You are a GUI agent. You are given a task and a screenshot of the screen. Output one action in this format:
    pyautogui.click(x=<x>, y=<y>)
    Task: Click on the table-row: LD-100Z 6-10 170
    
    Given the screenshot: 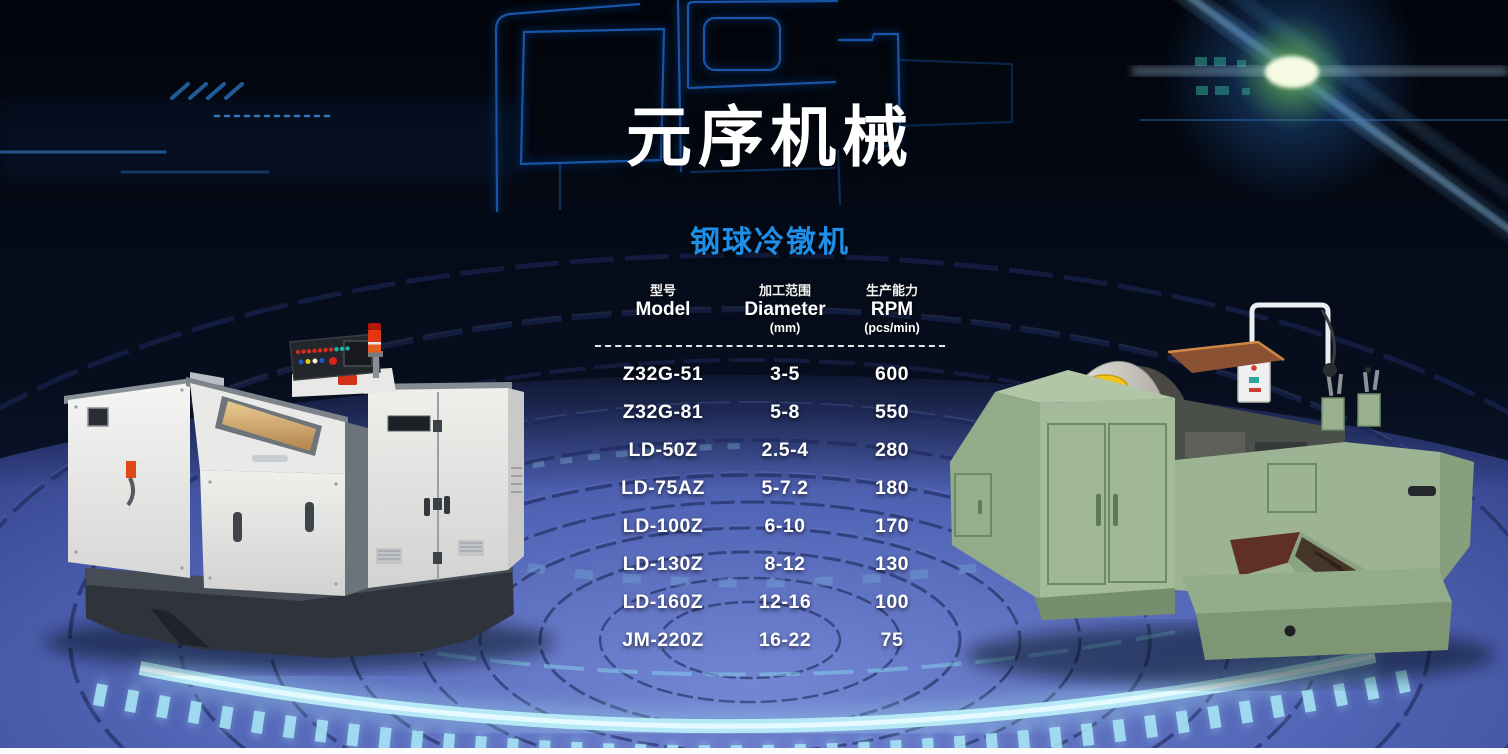 What is the action you would take?
    pyautogui.click(x=766, y=525)
    